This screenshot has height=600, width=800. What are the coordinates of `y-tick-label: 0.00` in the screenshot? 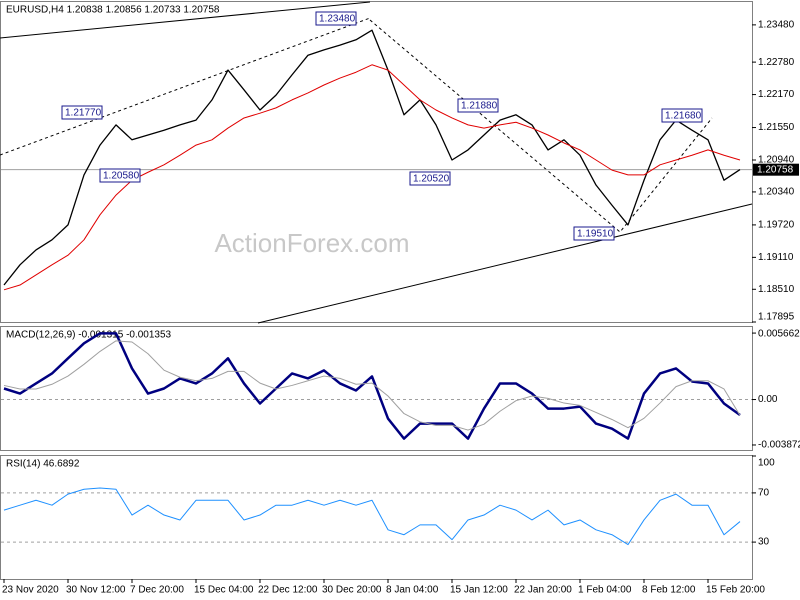 It's located at (768, 399).